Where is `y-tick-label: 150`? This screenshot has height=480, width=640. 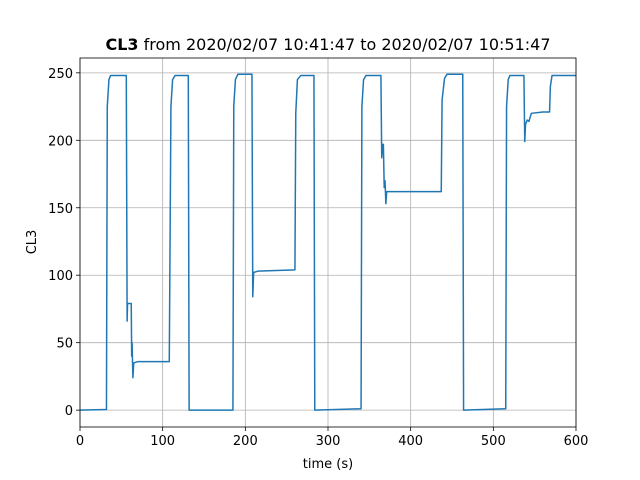
y-tick-label: 150 is located at coordinates (60, 209).